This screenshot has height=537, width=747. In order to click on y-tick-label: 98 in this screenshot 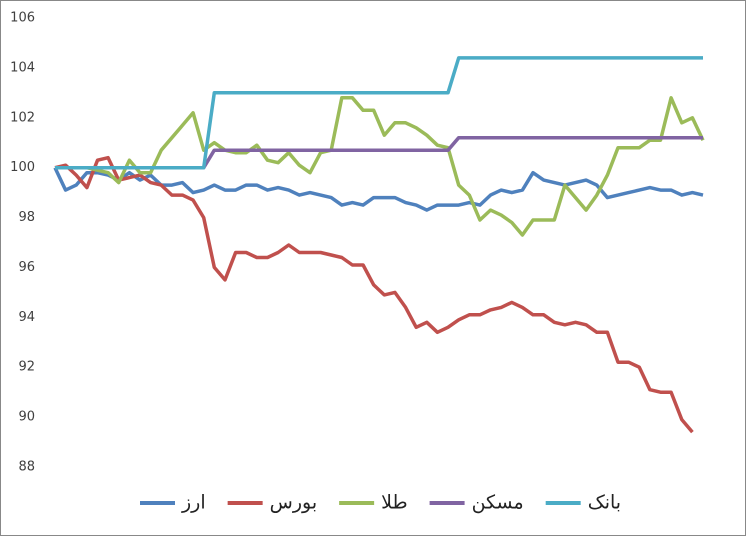, I will do `click(26, 217)`.